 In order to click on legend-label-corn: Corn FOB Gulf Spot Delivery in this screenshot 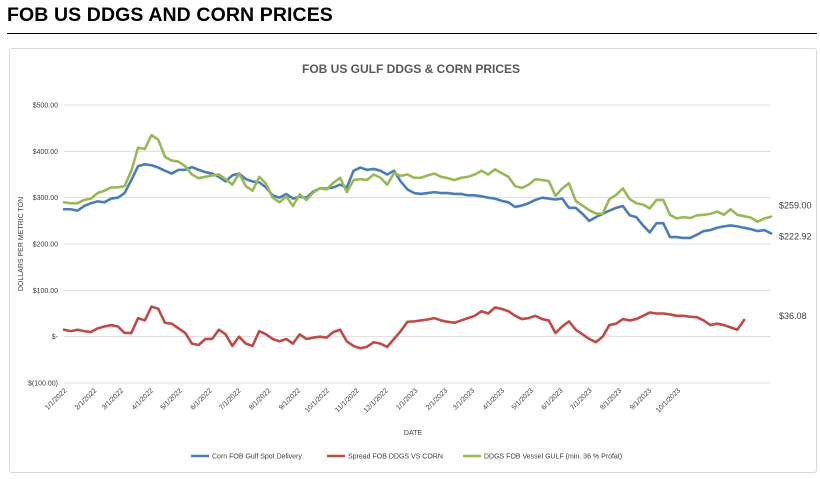, I will do `click(257, 457)`.